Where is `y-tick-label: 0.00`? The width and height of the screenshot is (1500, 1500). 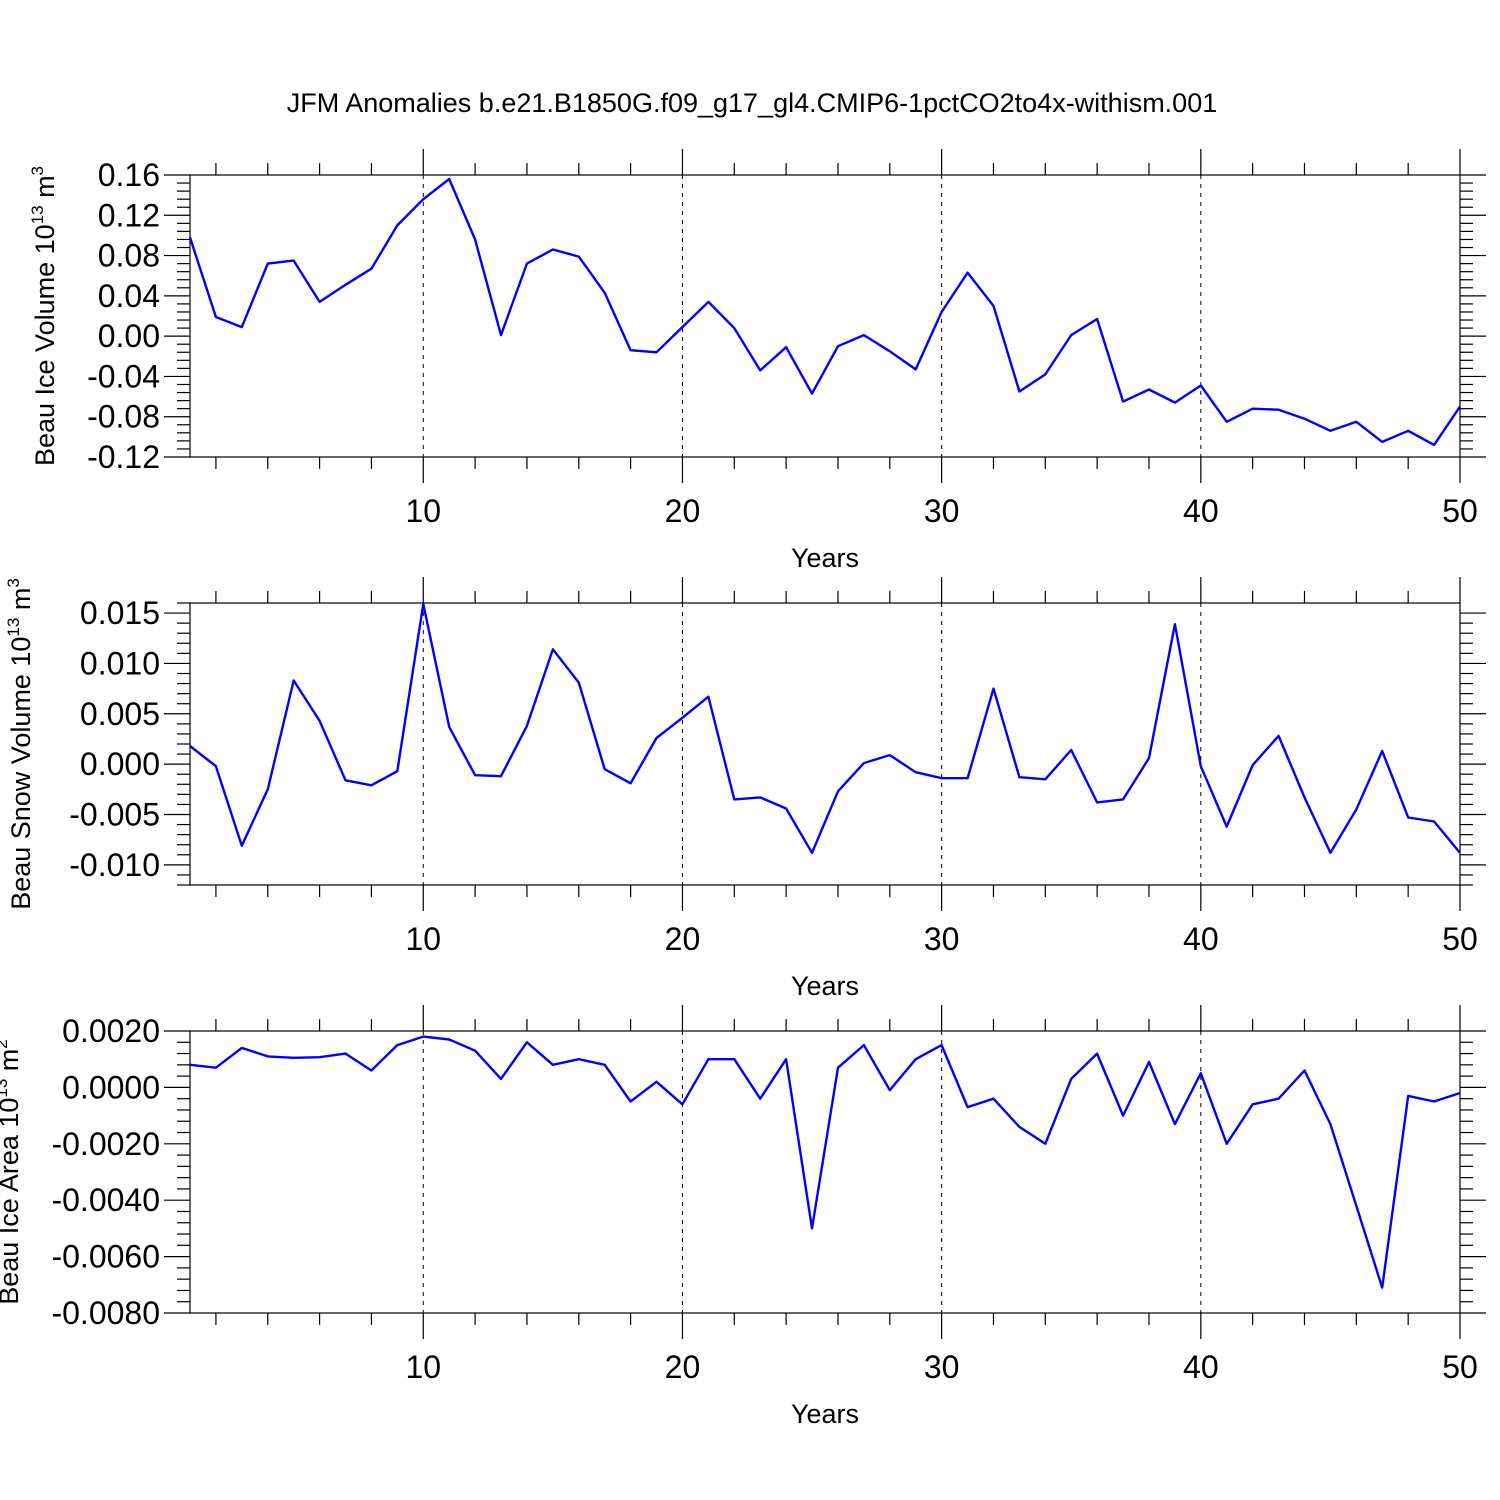 y-tick-label: 0.00 is located at coordinates (129, 336).